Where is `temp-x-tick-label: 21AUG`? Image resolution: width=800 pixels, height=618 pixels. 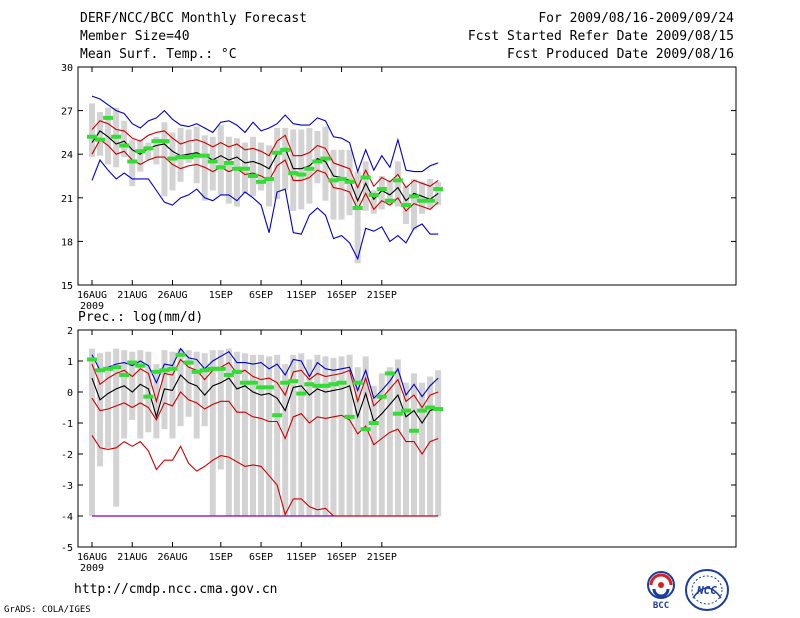 temp-x-tick-label: 21AUG is located at coordinates (132, 295).